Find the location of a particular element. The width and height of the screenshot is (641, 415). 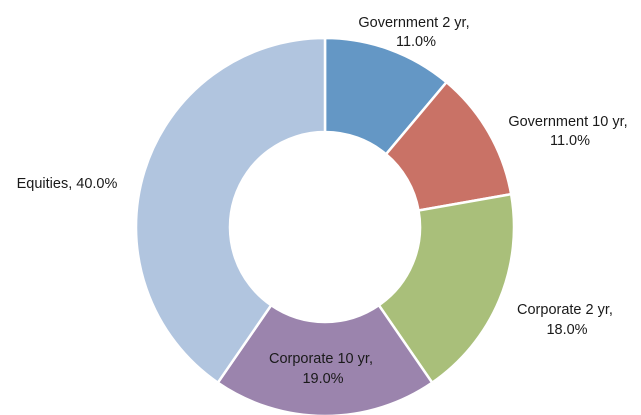

label-government-10yr-name: Government 10 yr is located at coordinates (566, 122).